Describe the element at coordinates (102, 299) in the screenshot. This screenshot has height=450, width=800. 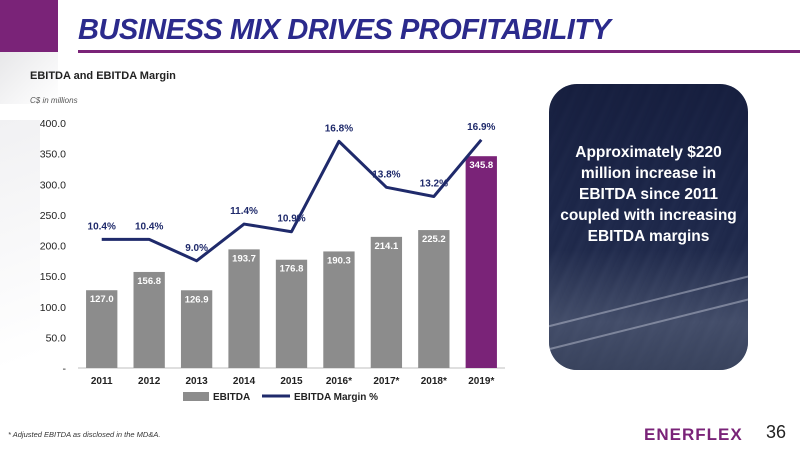
I see `ebitda-bar-label: 127.0` at that location.